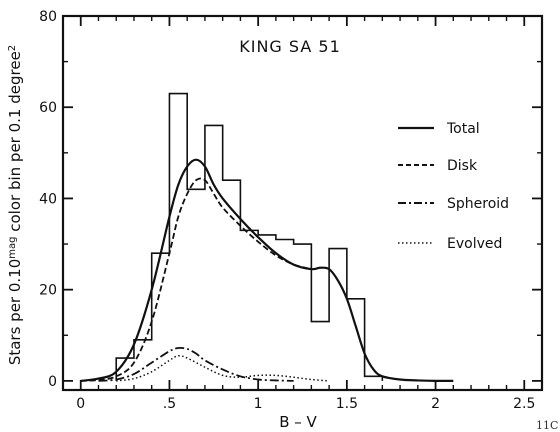 The image size is (560, 432). I want to click on y-tick-label: 0, so click(52, 382).